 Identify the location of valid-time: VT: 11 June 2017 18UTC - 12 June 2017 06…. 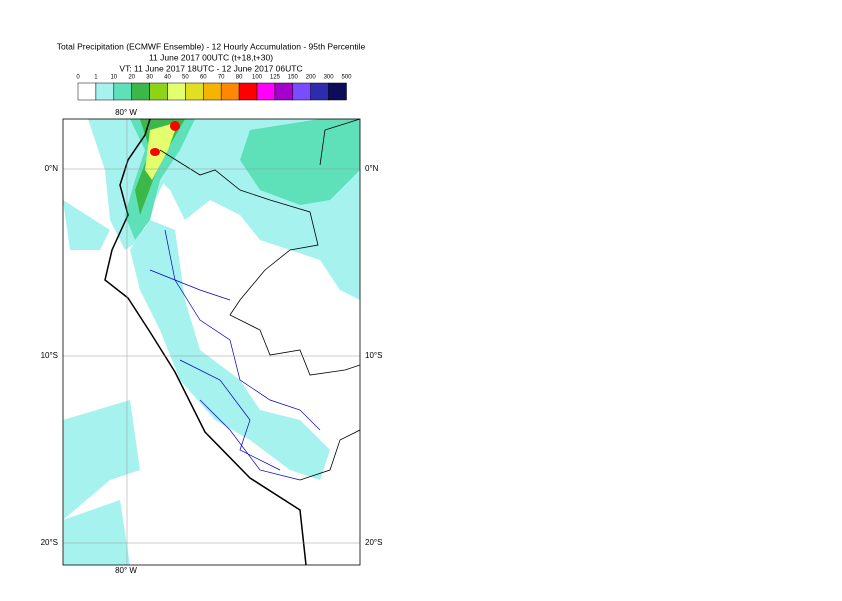
(210, 68).